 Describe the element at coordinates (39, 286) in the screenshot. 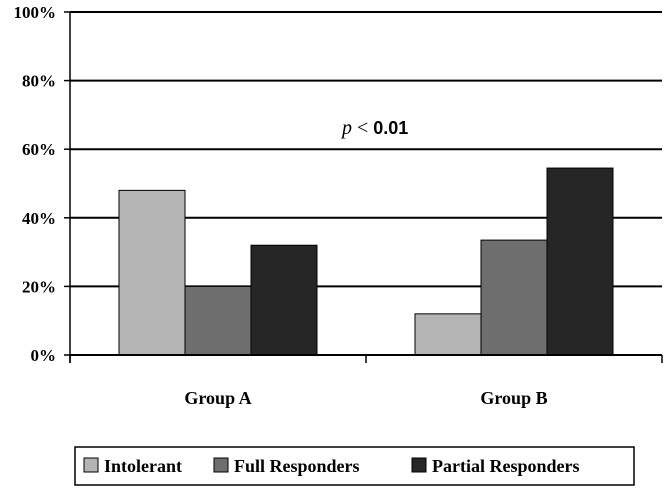

I see `y-tick-label: 20%` at that location.